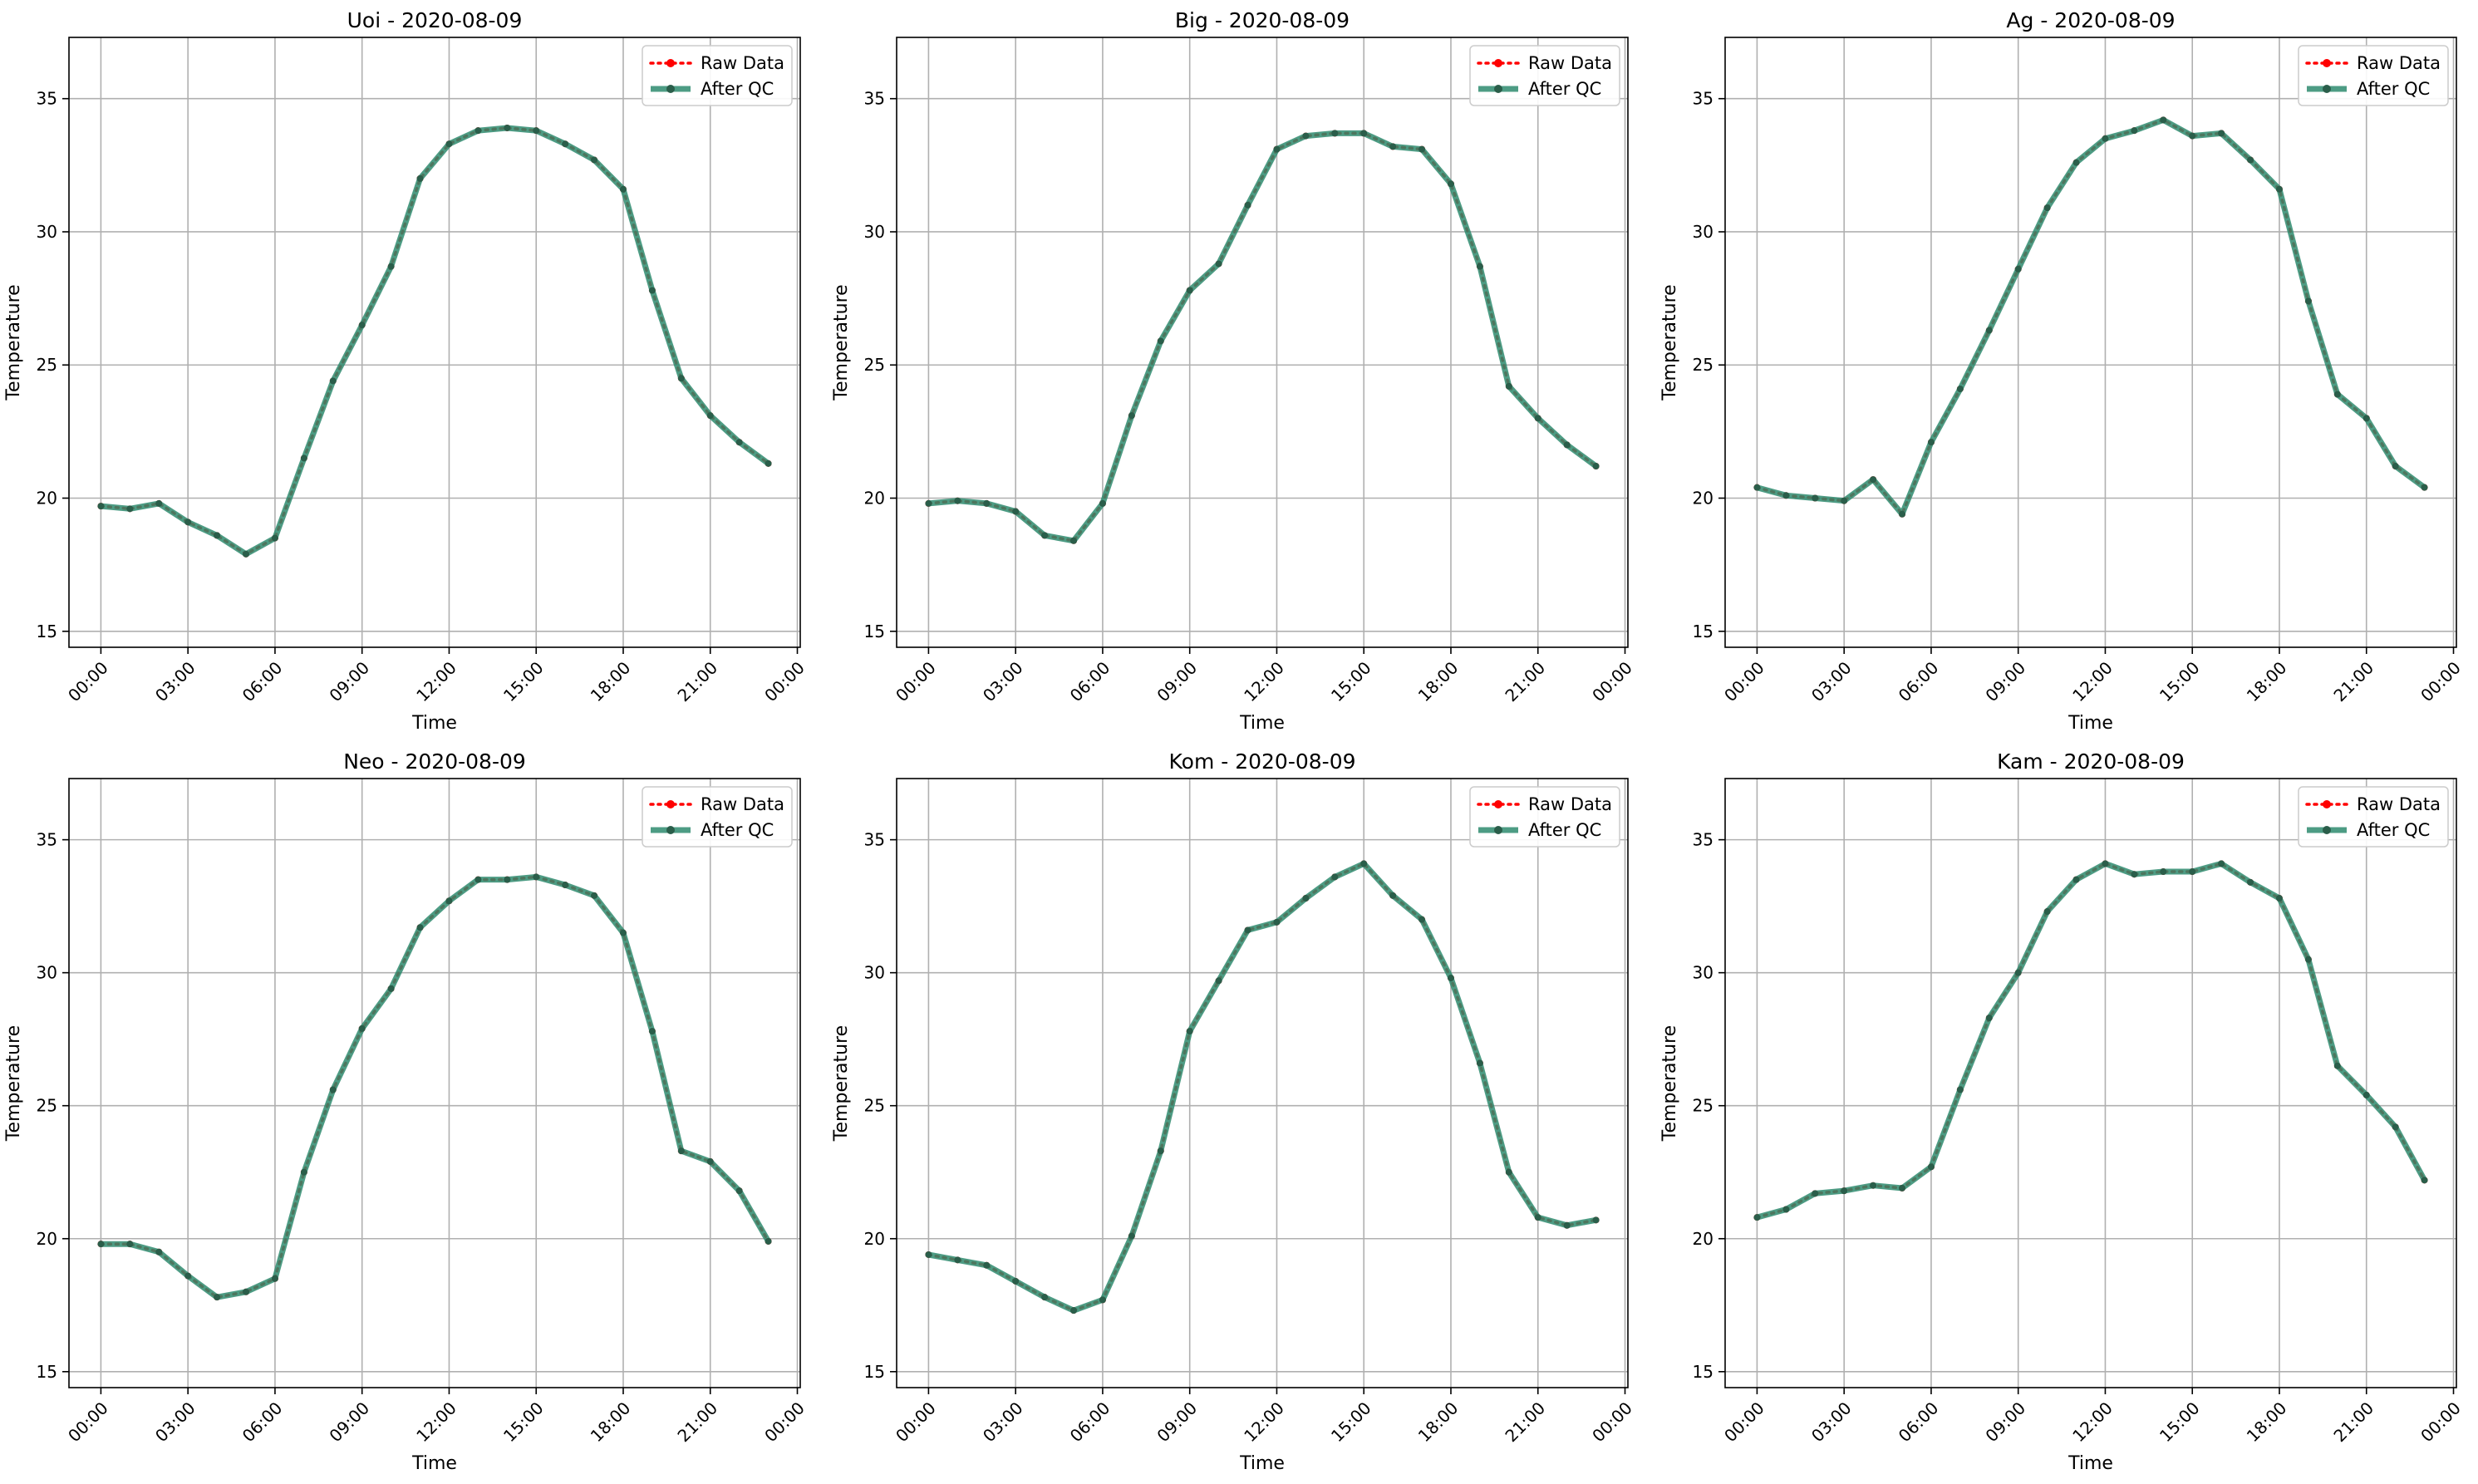 Image resolution: width=2478 pixels, height=1484 pixels. What do you see at coordinates (175, 681) in the screenshot?
I see `chart-1-x-tick-label: 03:00` at bounding box center [175, 681].